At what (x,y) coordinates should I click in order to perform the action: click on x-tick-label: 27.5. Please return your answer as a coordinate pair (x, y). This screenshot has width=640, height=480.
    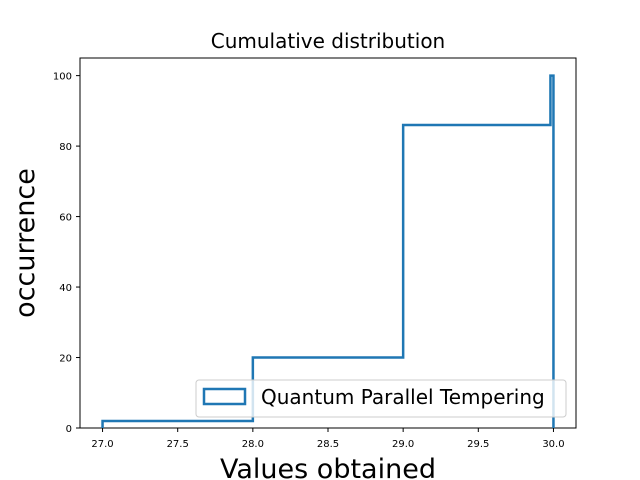
    Looking at the image, I should click on (178, 444).